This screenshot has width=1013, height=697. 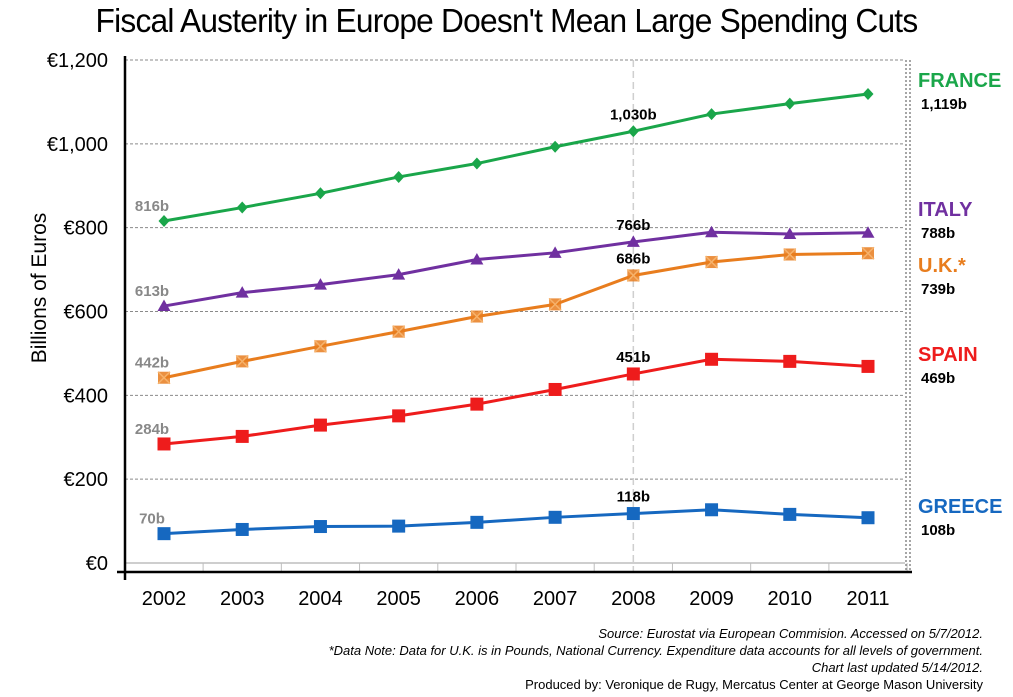 I want to click on legend-label: U.K.*, so click(x=942, y=266).